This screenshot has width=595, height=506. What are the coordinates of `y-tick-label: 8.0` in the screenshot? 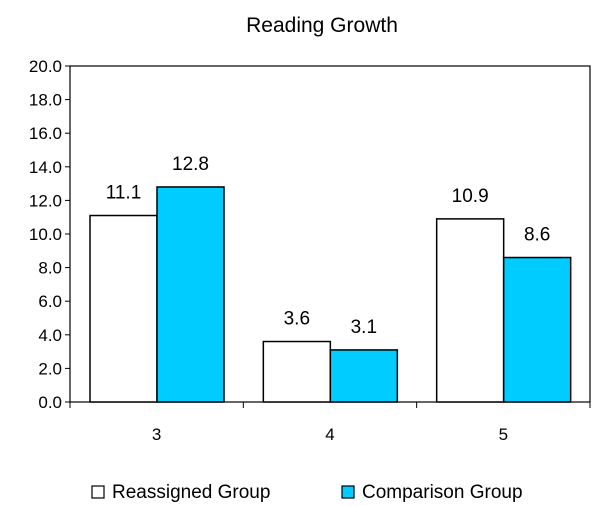 It's located at (50, 268).